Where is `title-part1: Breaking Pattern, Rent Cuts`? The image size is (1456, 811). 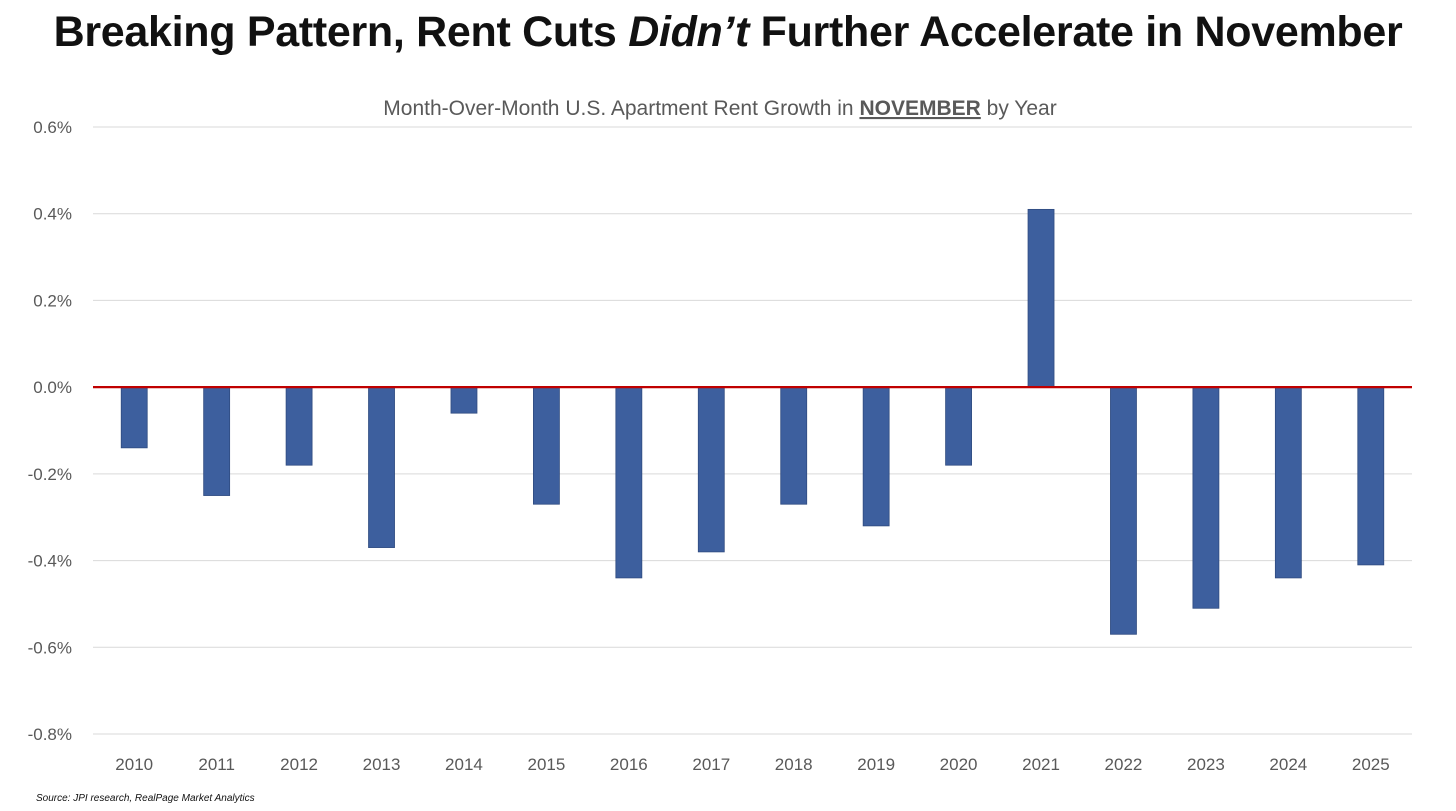 title-part1: Breaking Pattern, Rent Cuts is located at coordinates (341, 32).